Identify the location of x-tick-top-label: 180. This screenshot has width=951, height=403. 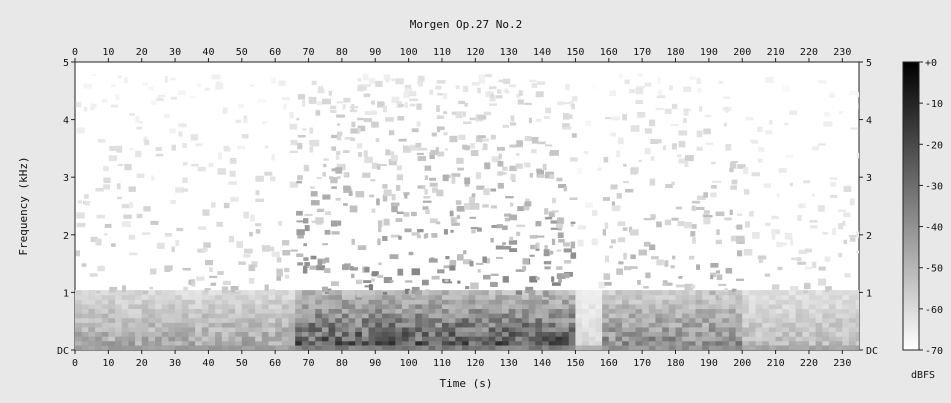
(675, 52).